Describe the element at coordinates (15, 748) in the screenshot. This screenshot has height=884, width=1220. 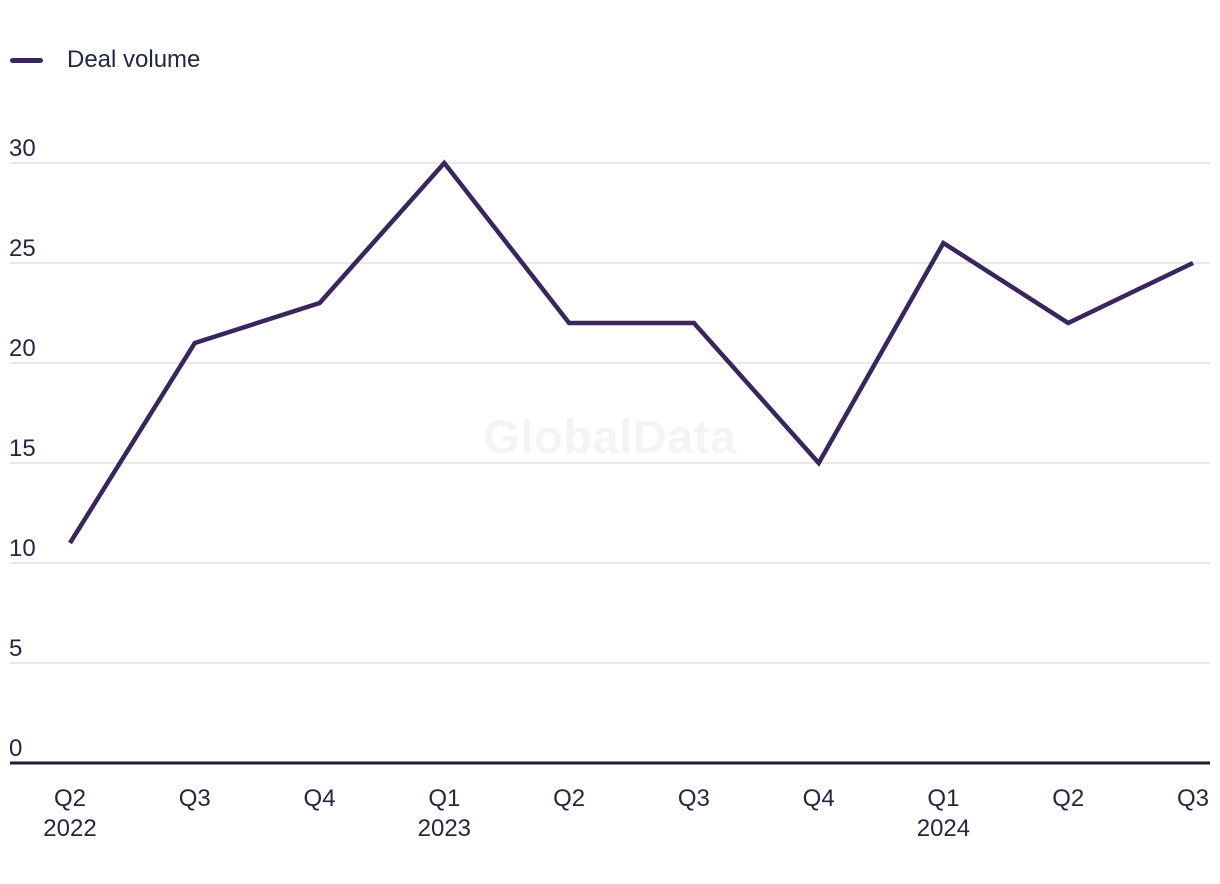
I see `y-axis-label: 0` at that location.